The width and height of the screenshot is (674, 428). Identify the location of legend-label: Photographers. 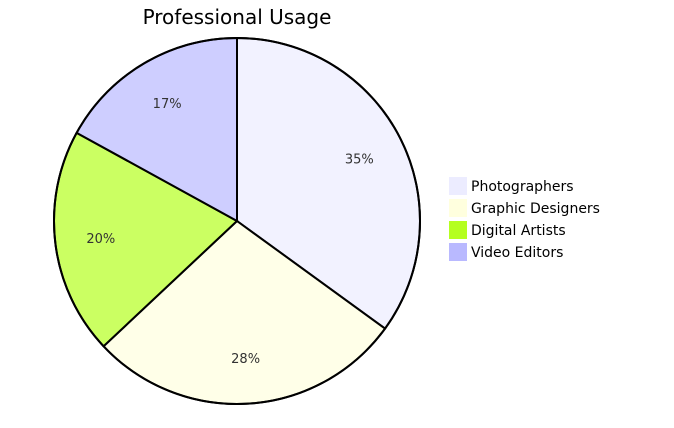
(522, 187).